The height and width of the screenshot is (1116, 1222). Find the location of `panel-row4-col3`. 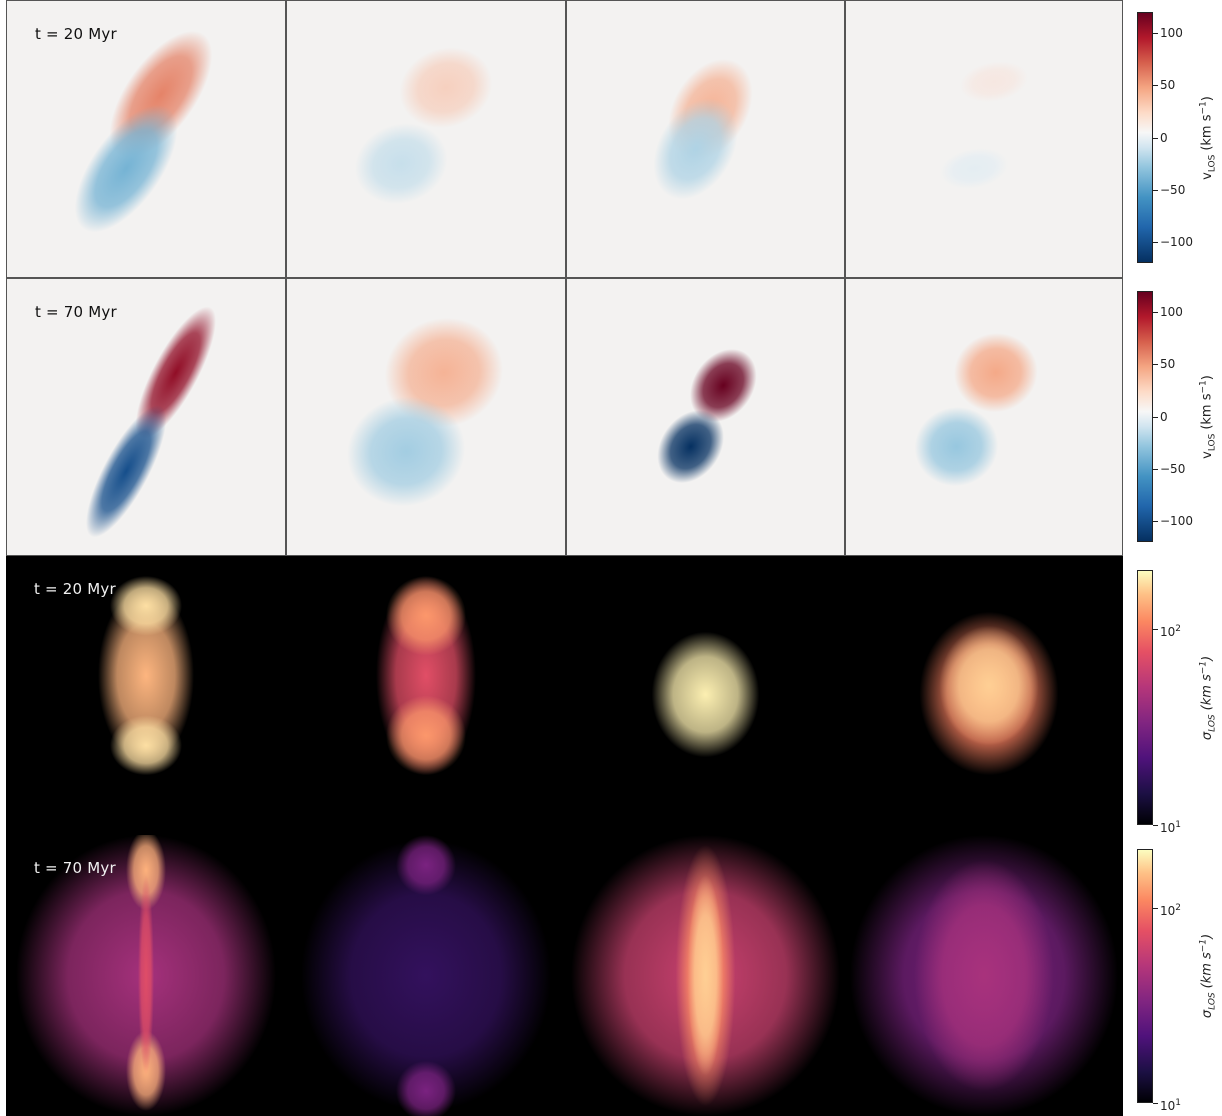

panel-row4-col3 is located at coordinates (705, 975).